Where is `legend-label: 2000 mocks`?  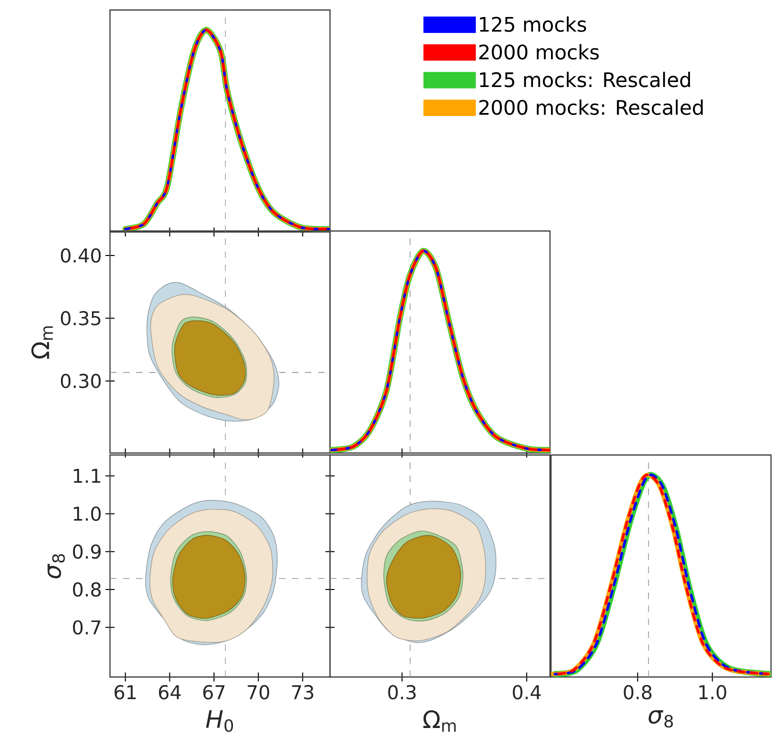 legend-label: 2000 mocks is located at coordinates (539, 52).